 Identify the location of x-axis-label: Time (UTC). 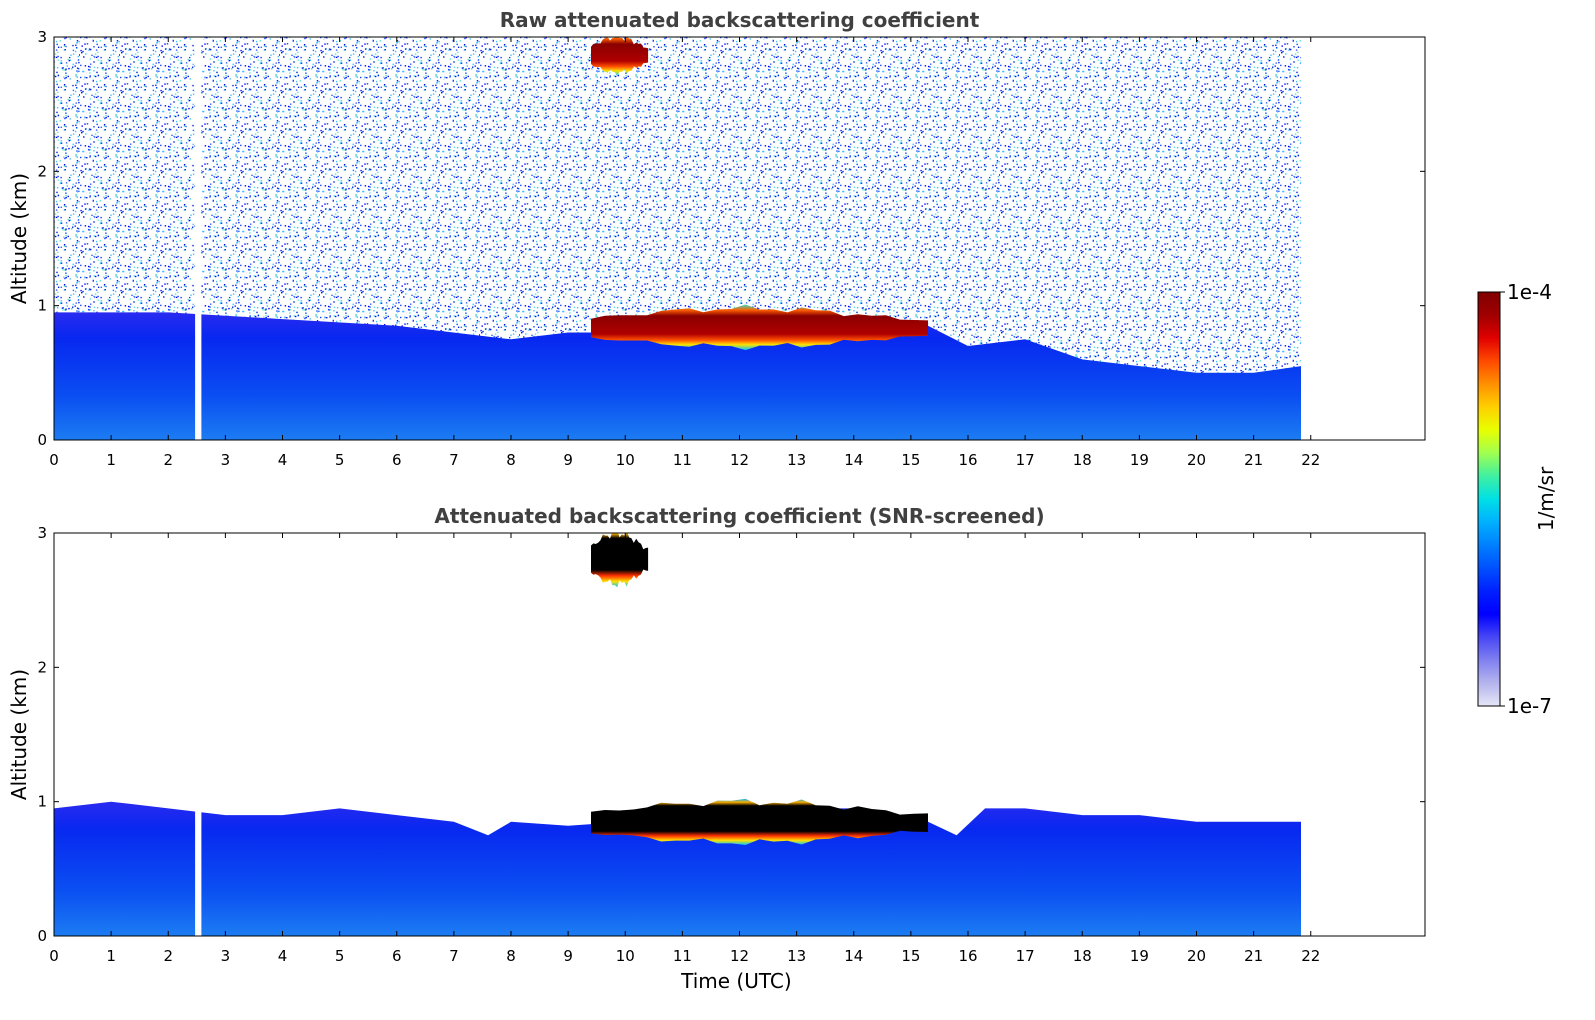
(736, 981).